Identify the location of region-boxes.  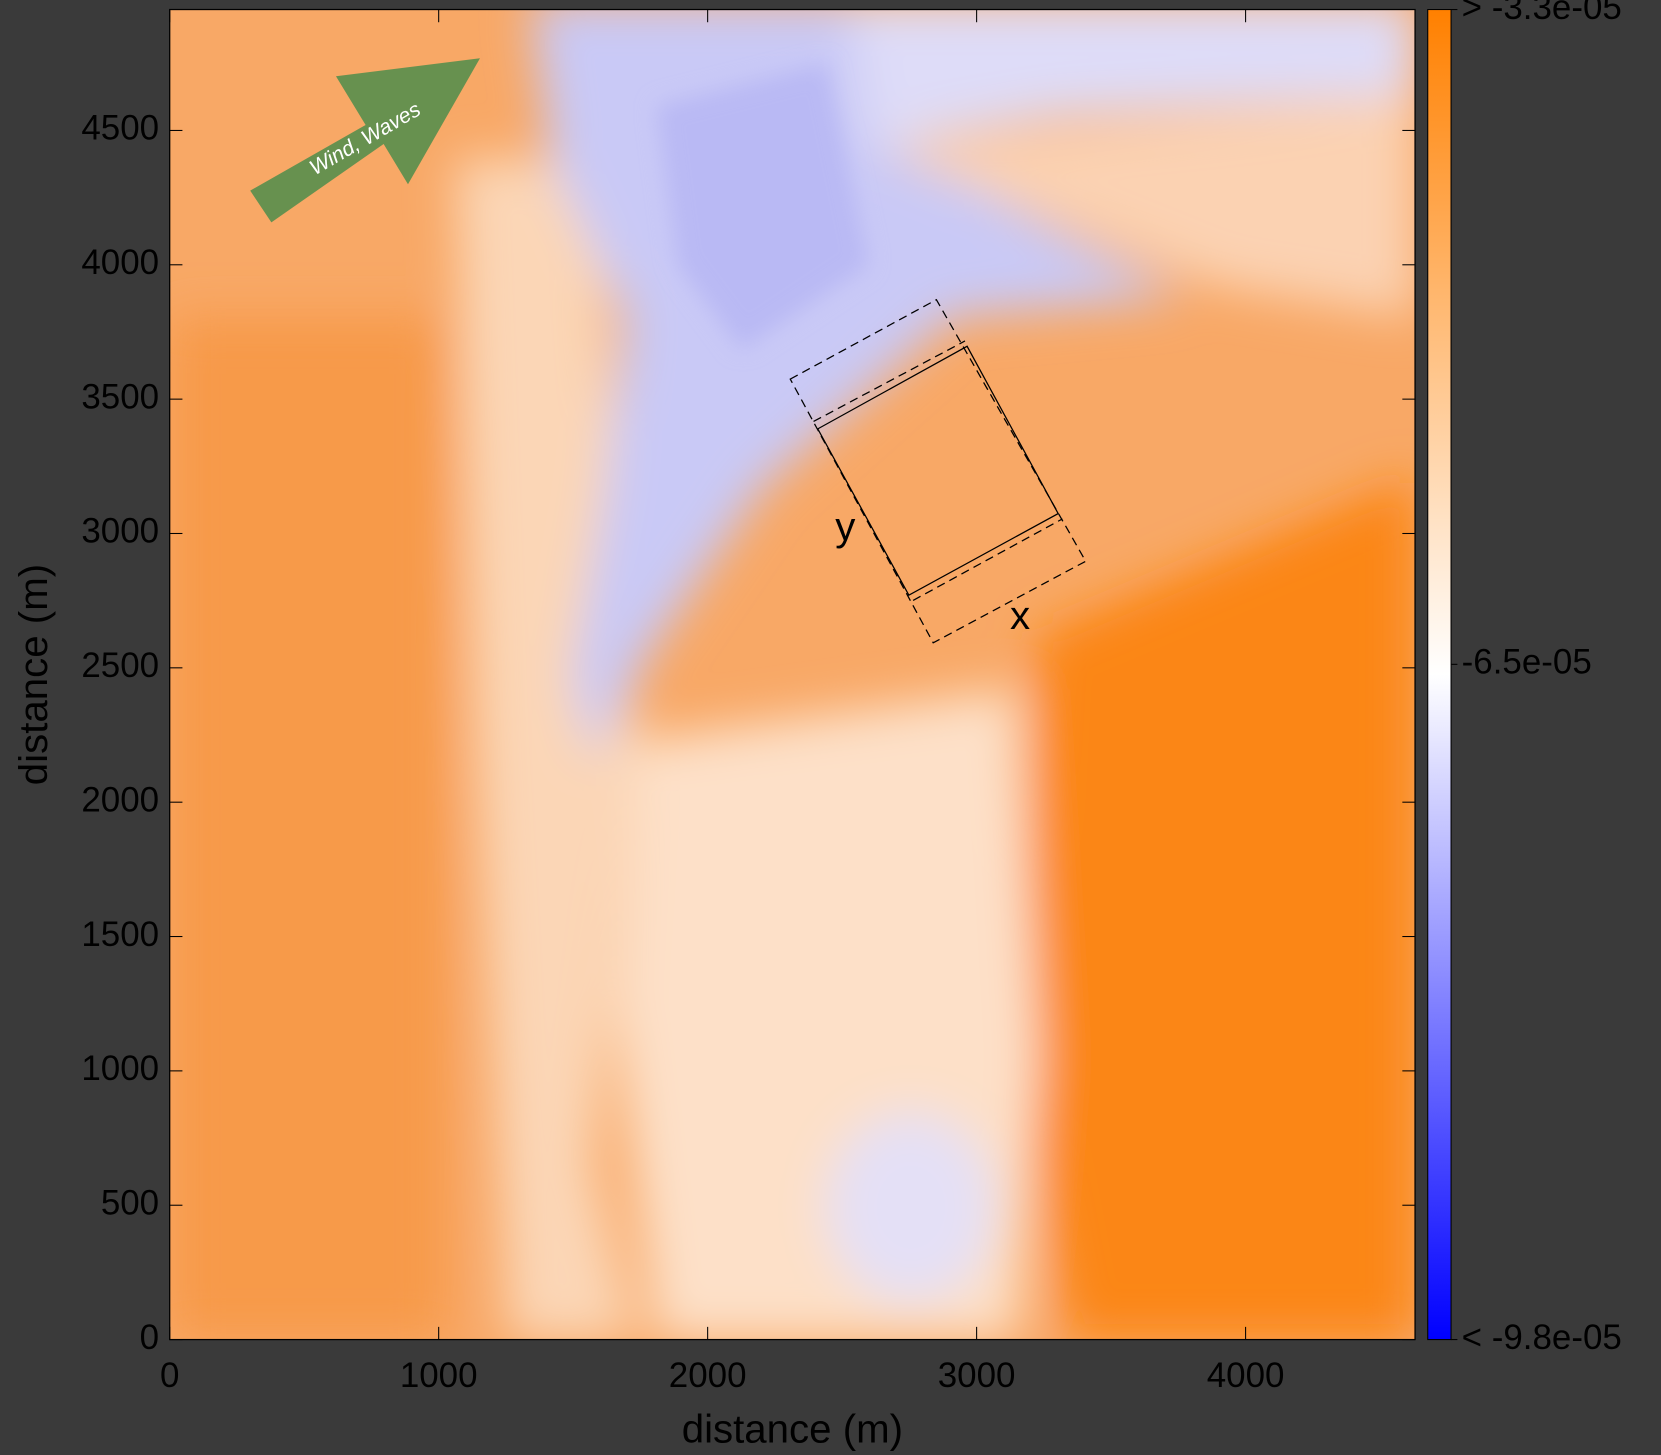
(938, 471).